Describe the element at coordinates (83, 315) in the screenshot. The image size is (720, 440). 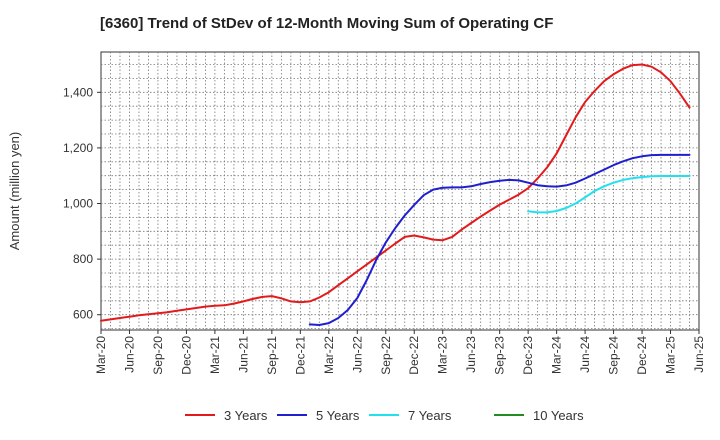
I see `y-tick-label: 600` at that location.